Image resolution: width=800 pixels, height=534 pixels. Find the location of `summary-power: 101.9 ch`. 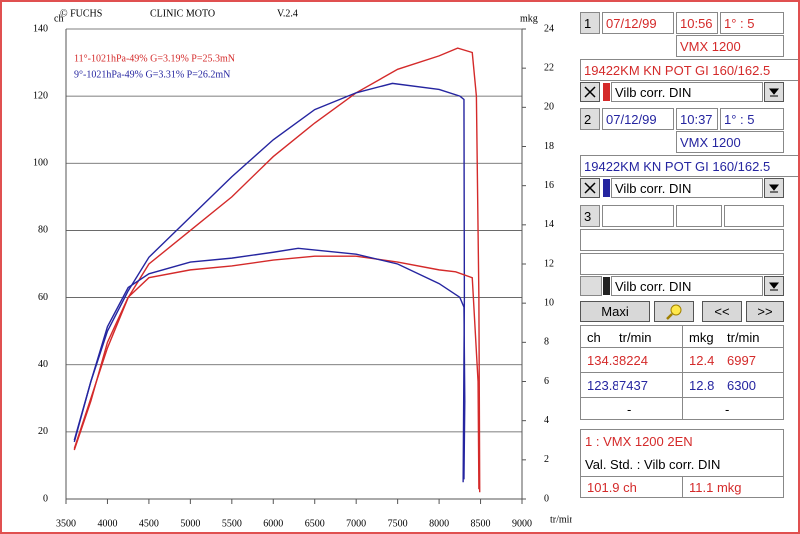

summary-power: 101.9 ch is located at coordinates (612, 487).